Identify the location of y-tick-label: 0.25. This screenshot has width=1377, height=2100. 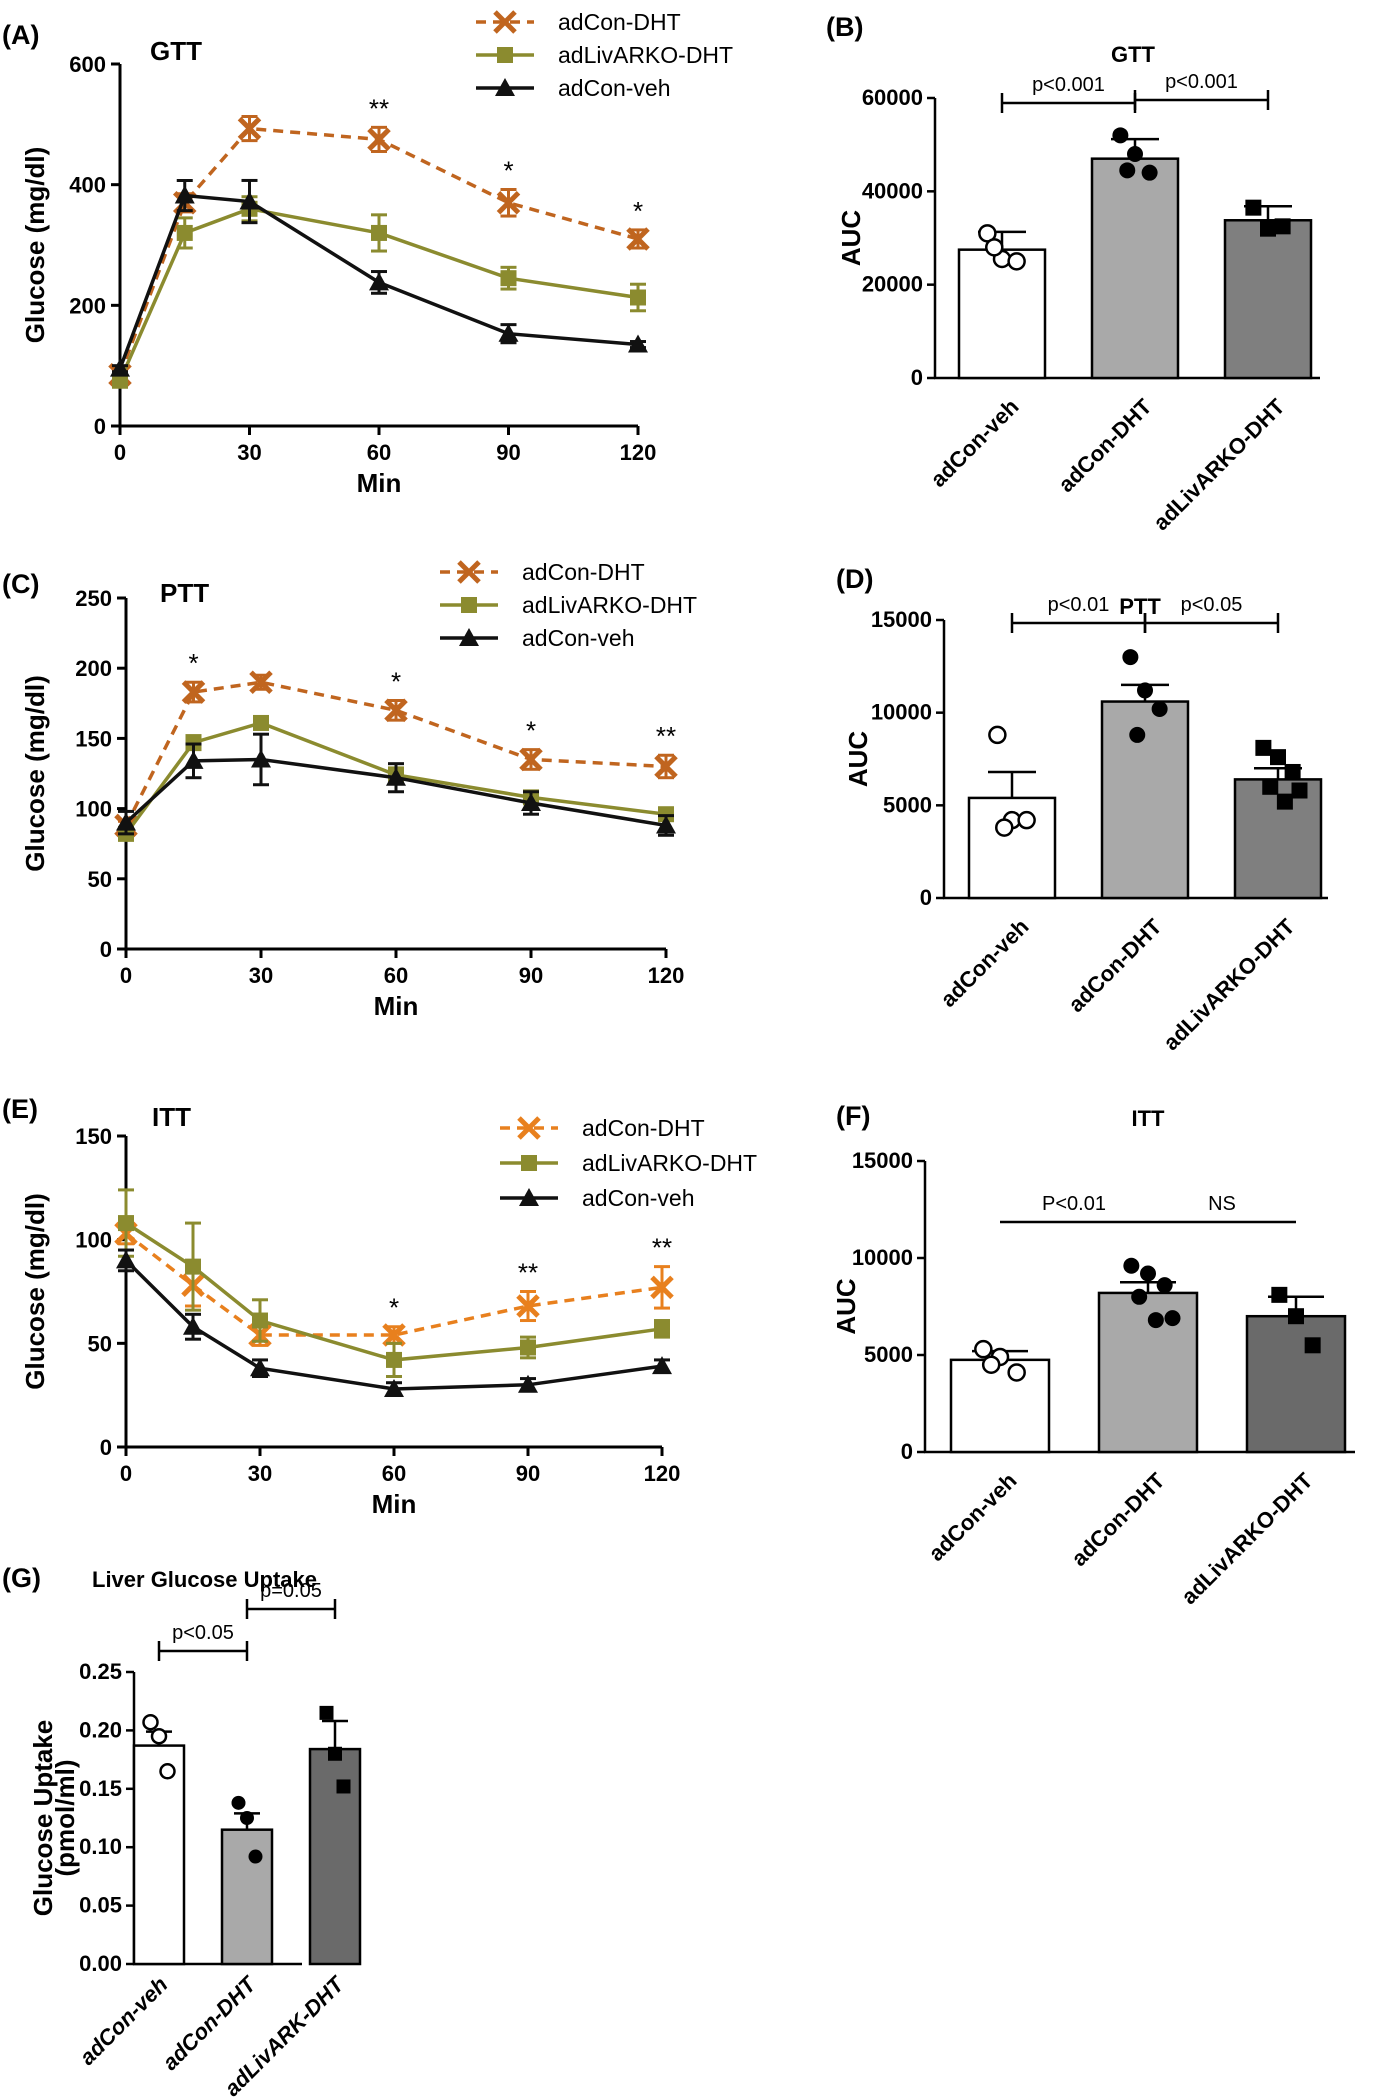
(100, 1671).